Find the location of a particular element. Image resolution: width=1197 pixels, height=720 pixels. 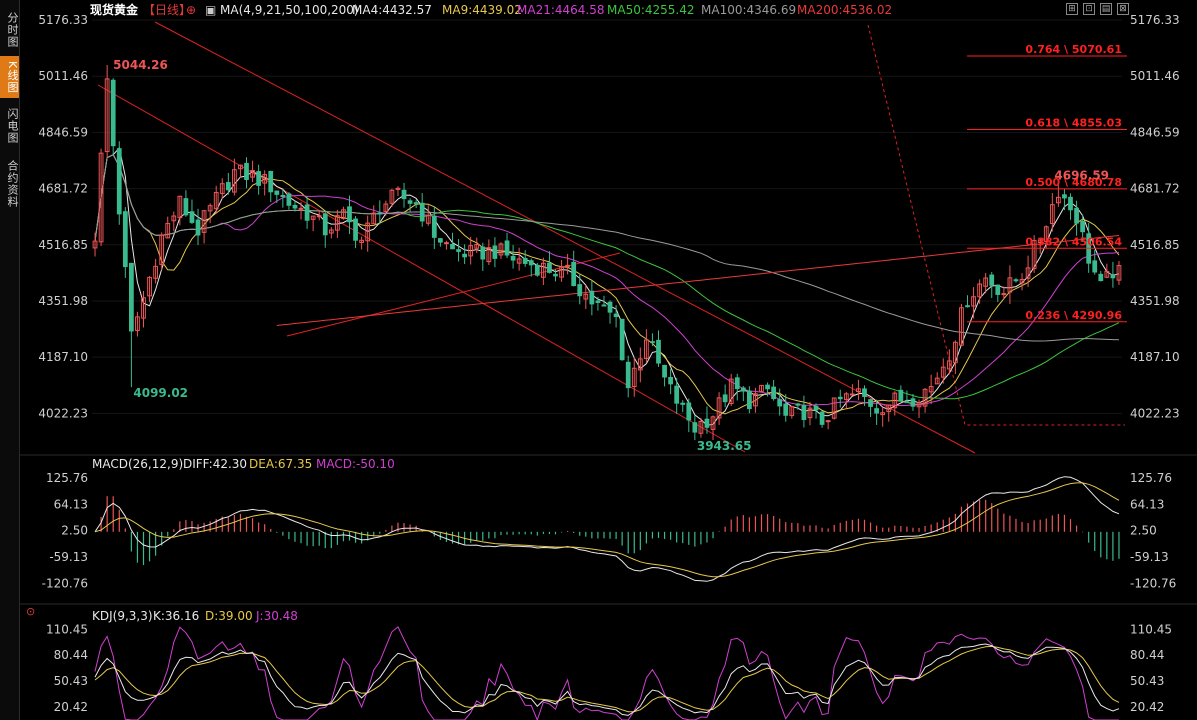

expand-icon: ⊞ is located at coordinates (1072, 9).